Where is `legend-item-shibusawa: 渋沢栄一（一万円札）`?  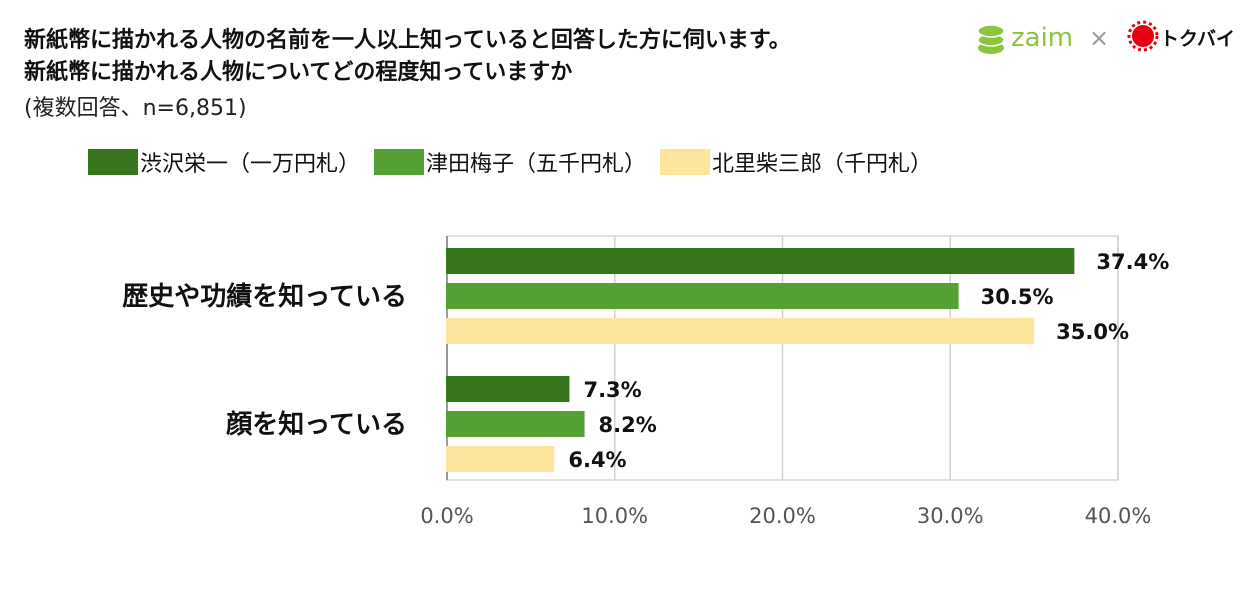 legend-item-shibusawa: 渋沢栄一（一万円札） is located at coordinates (224, 162).